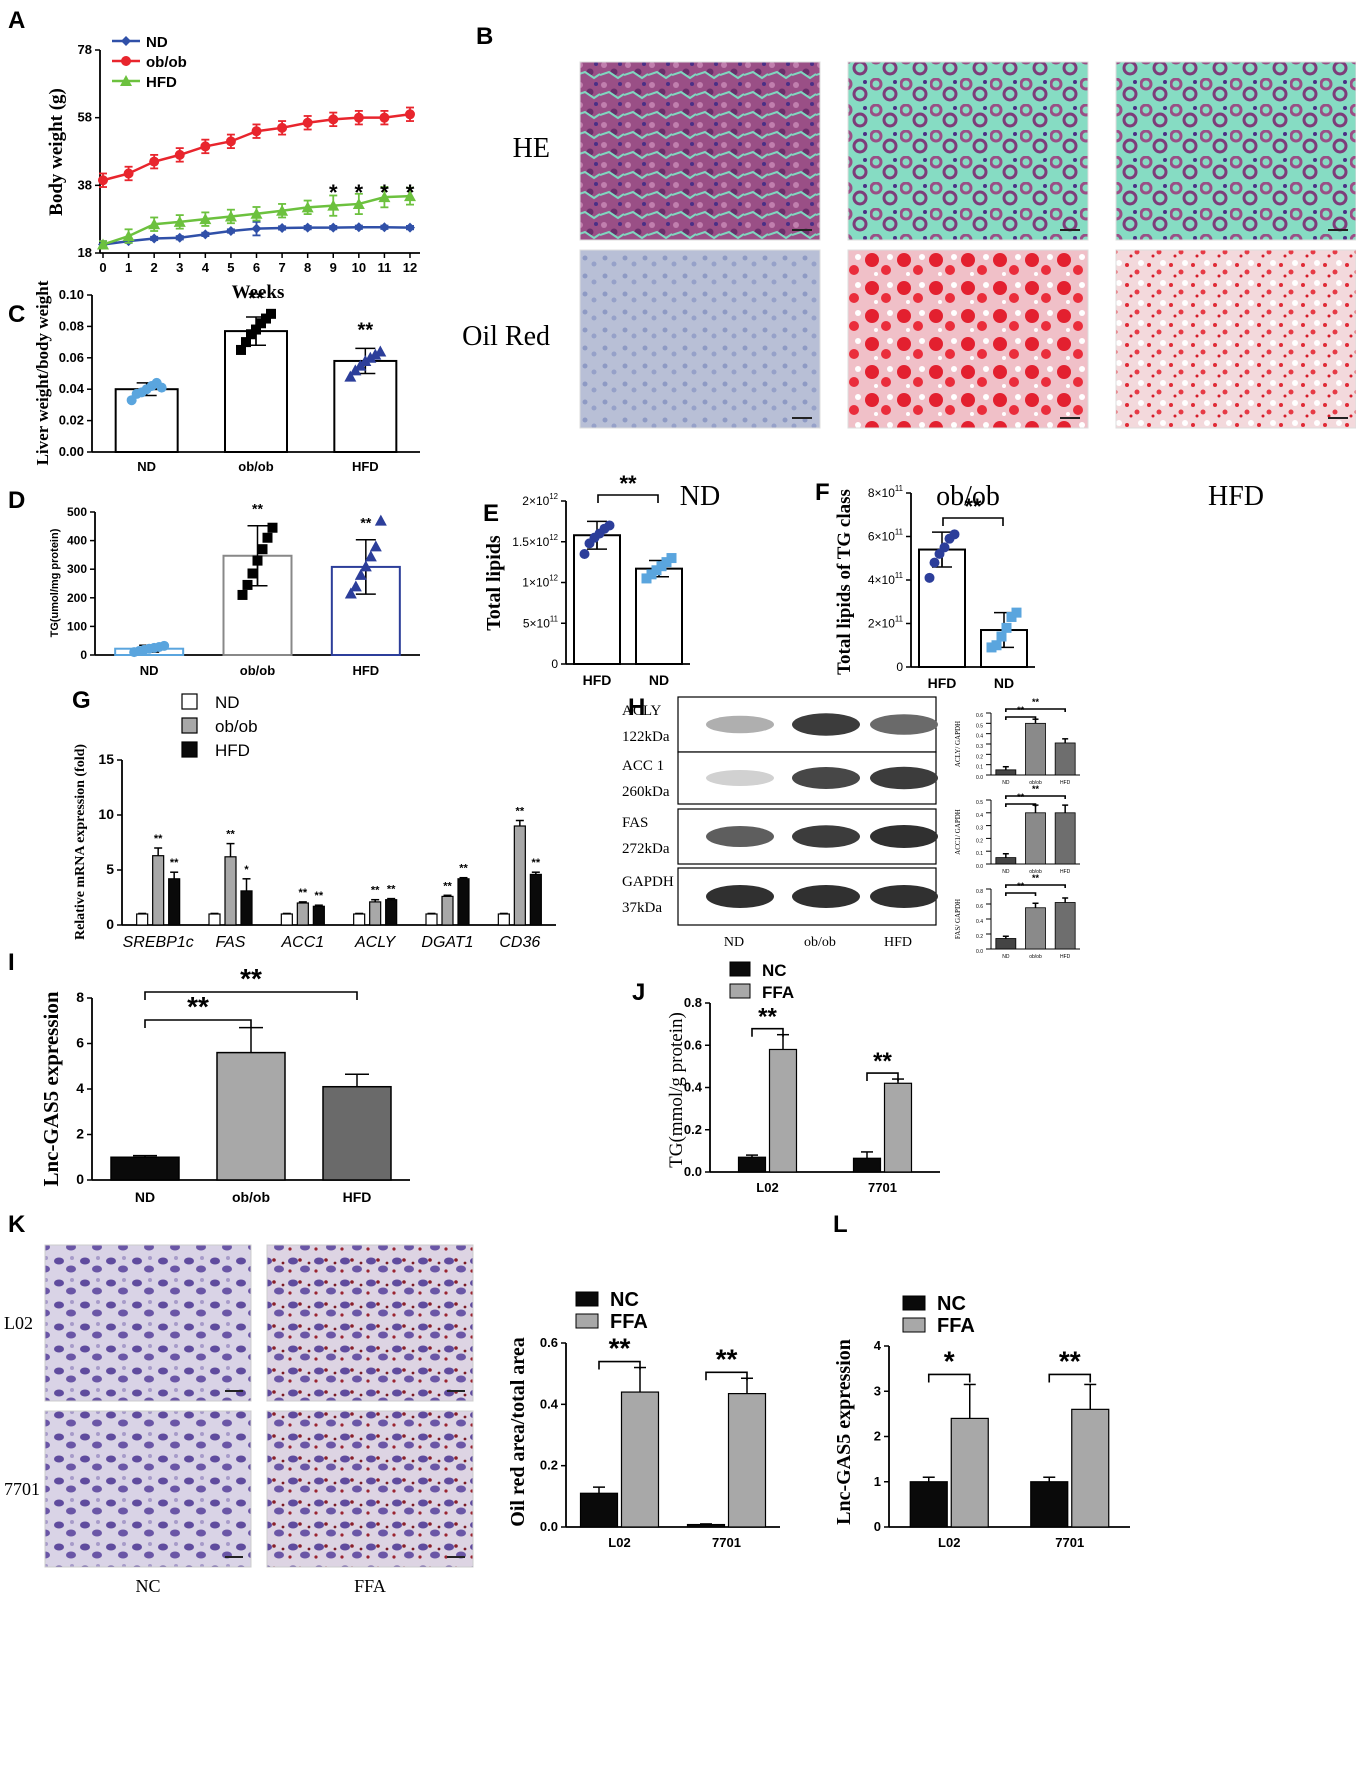  Describe the element at coordinates (146, 466) in the screenshot. I see `x-category-label: ND` at that location.